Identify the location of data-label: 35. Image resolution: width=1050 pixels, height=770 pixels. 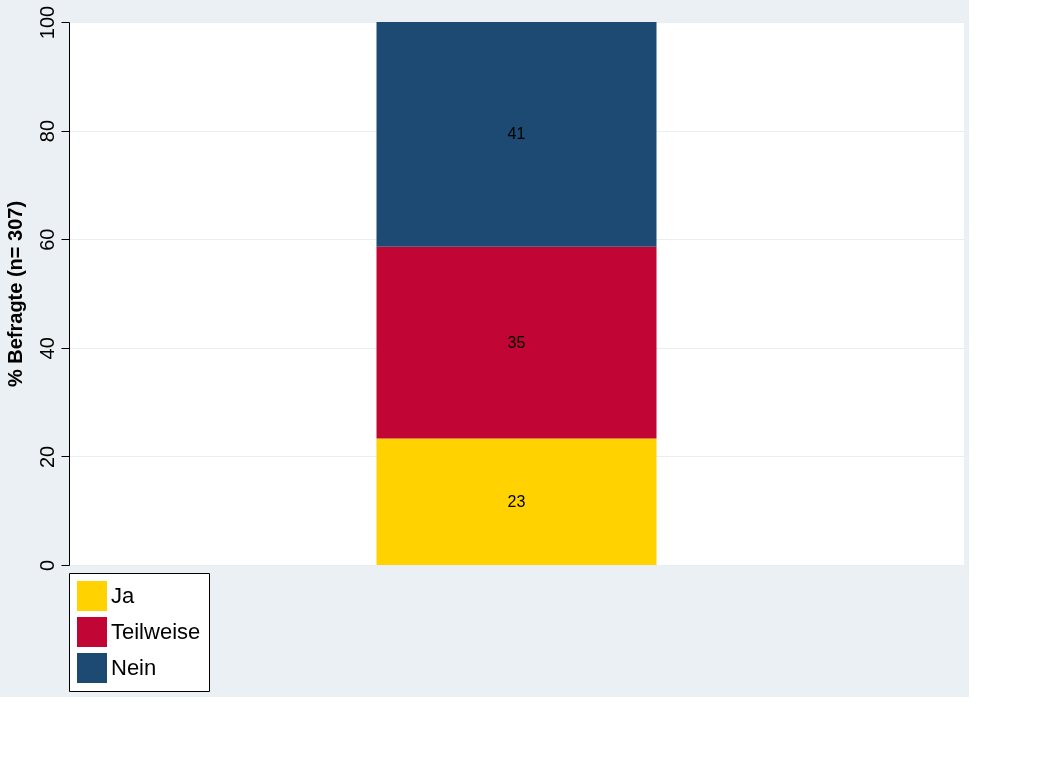
(516, 342).